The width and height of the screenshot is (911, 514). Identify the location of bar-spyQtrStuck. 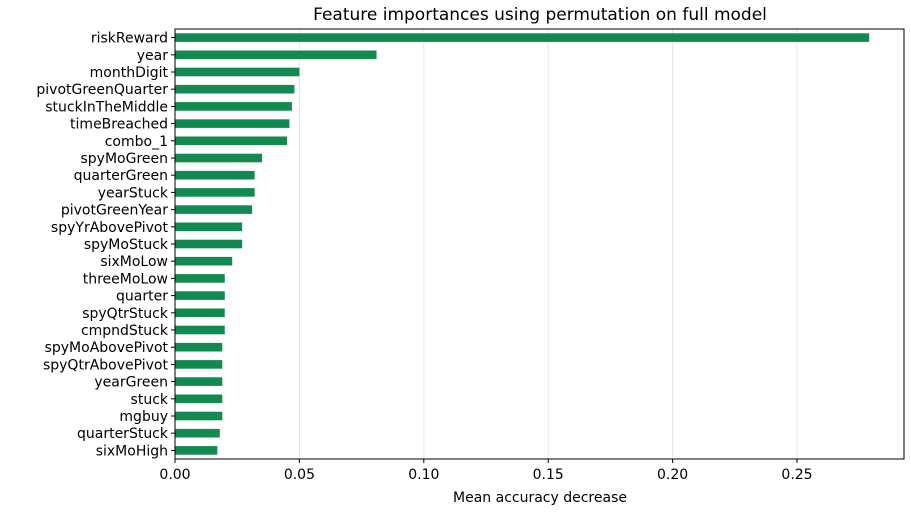
(200, 313).